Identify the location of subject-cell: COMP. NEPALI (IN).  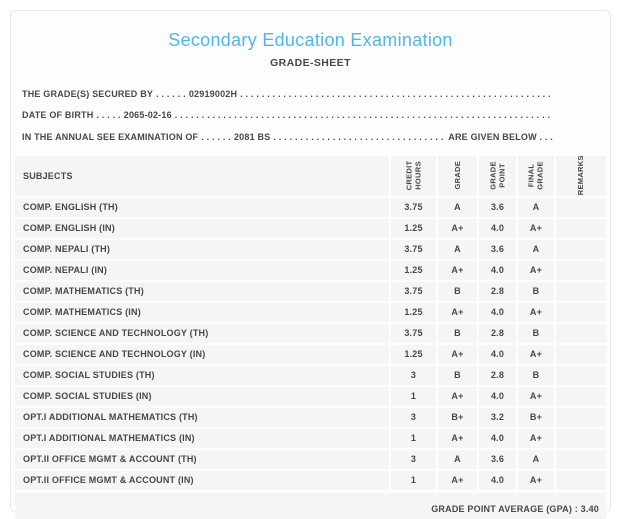
(202, 270).